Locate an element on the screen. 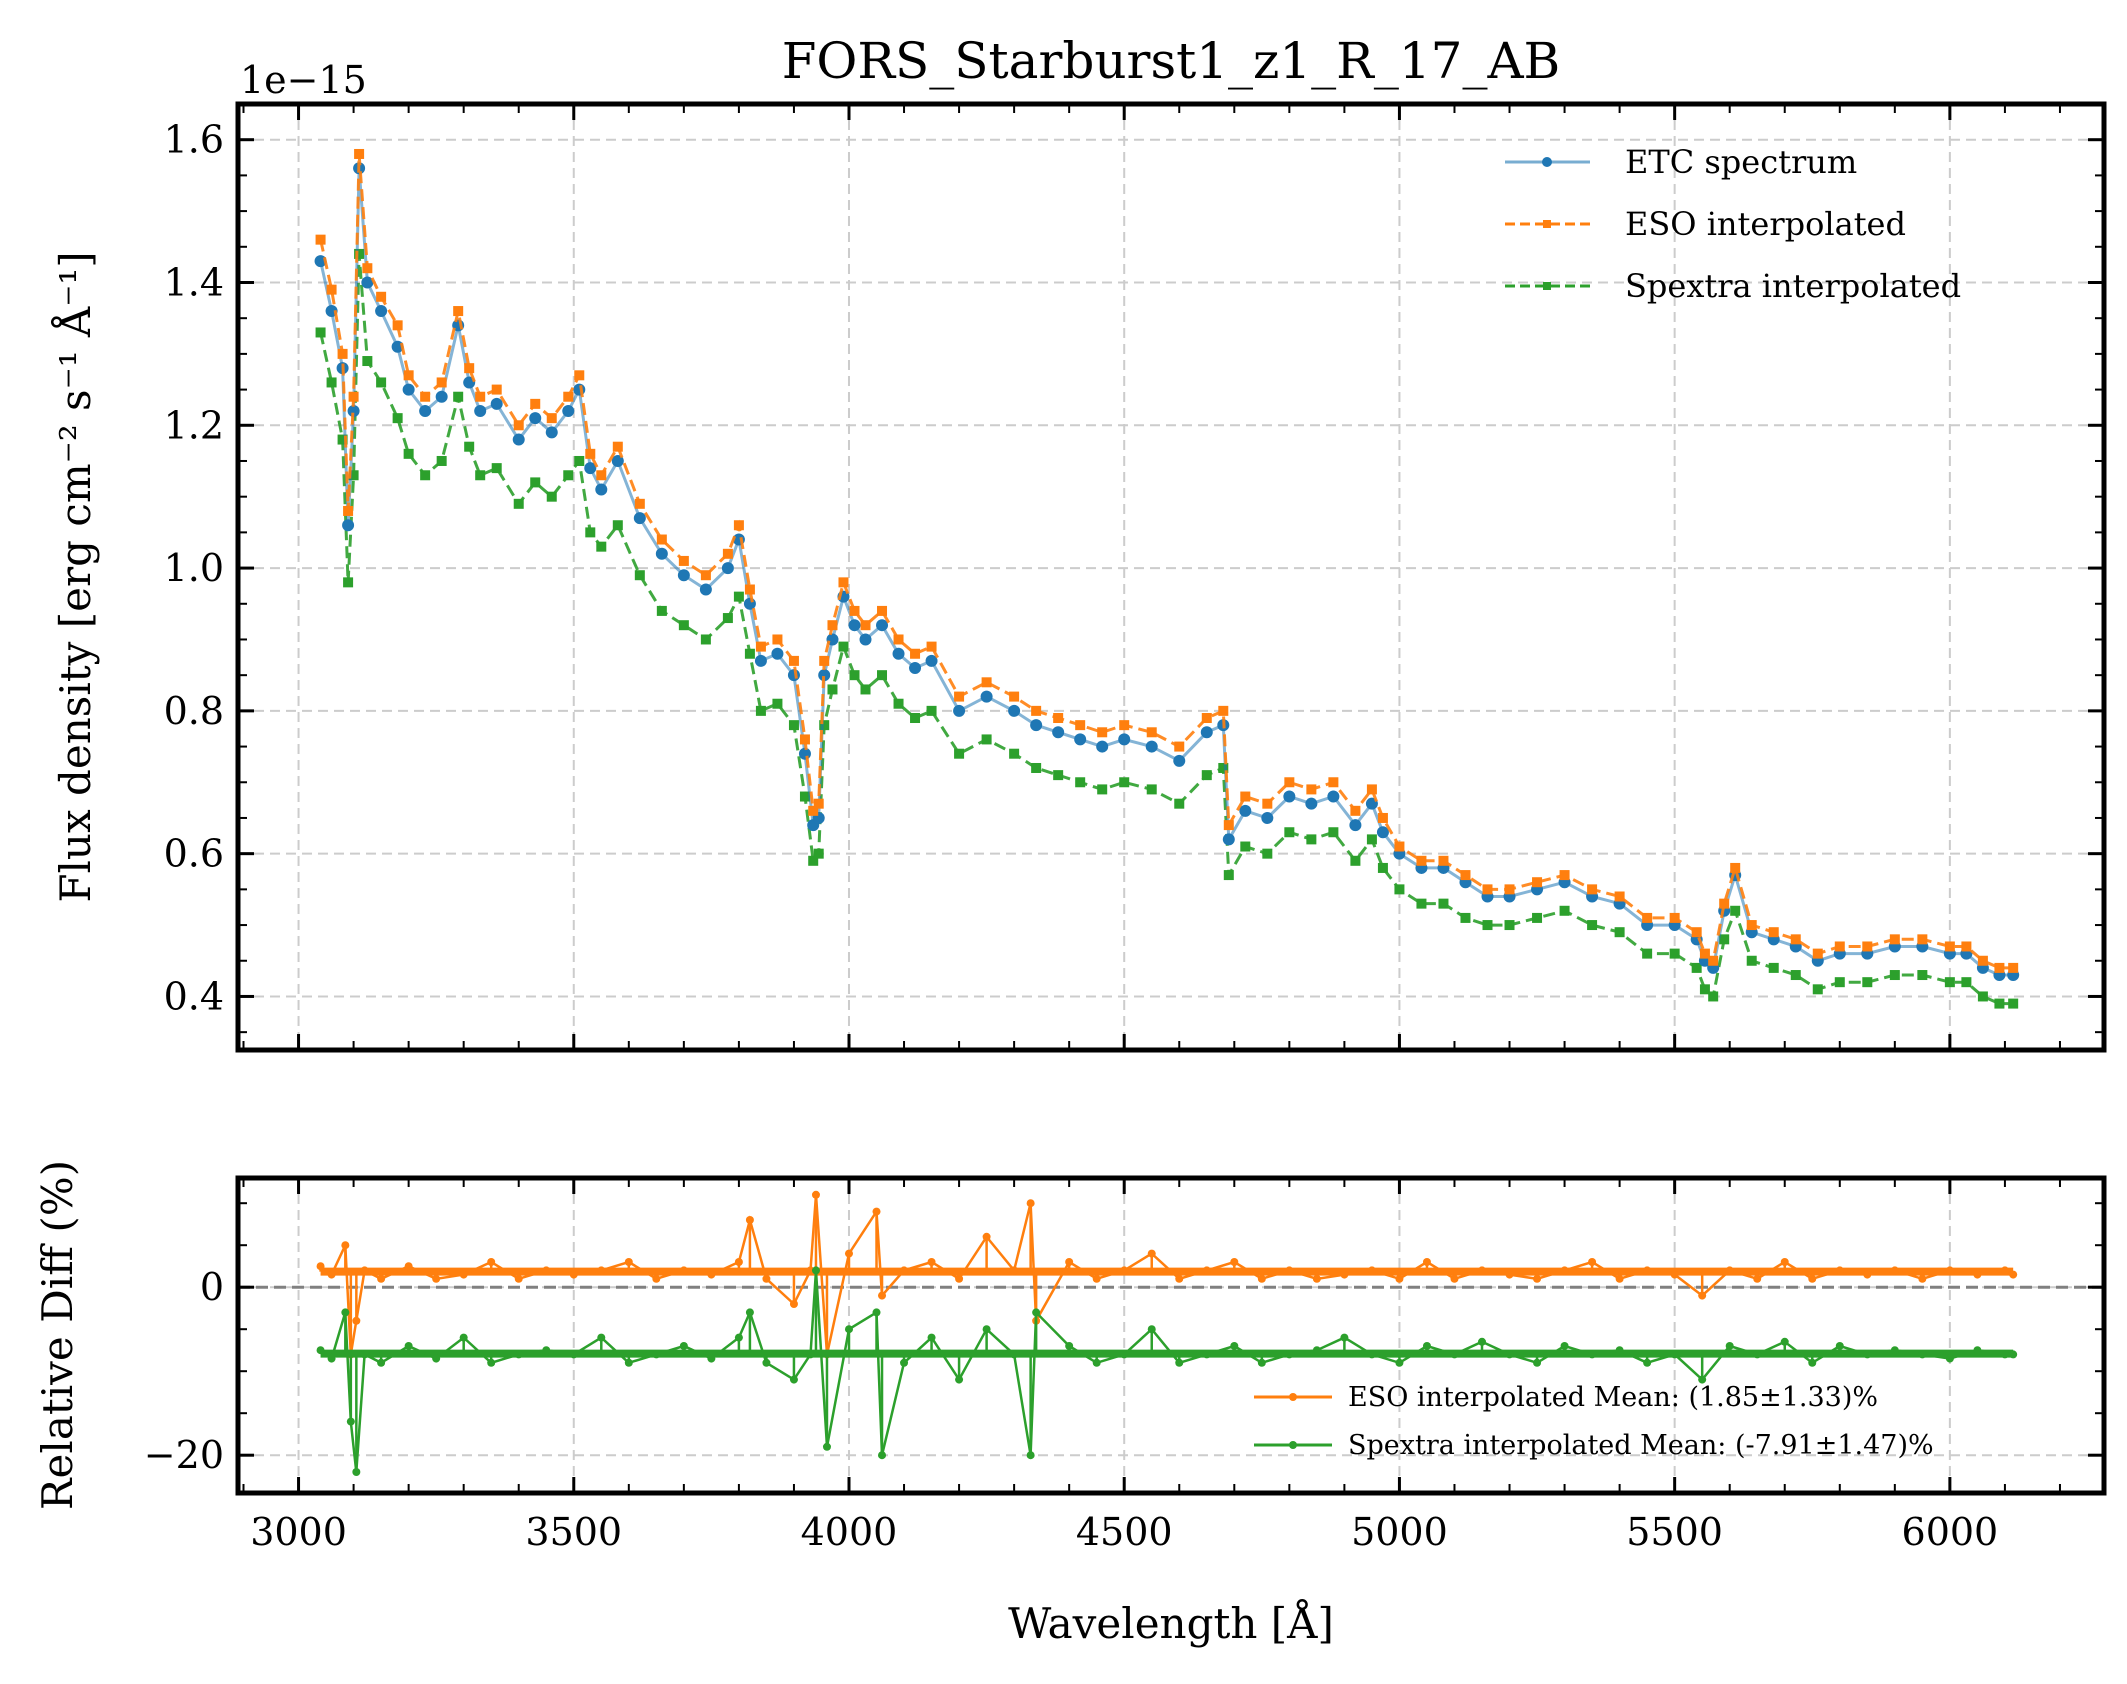 The image size is (2127, 1684). legend-label: ETC spectrum is located at coordinates (1741, 162).